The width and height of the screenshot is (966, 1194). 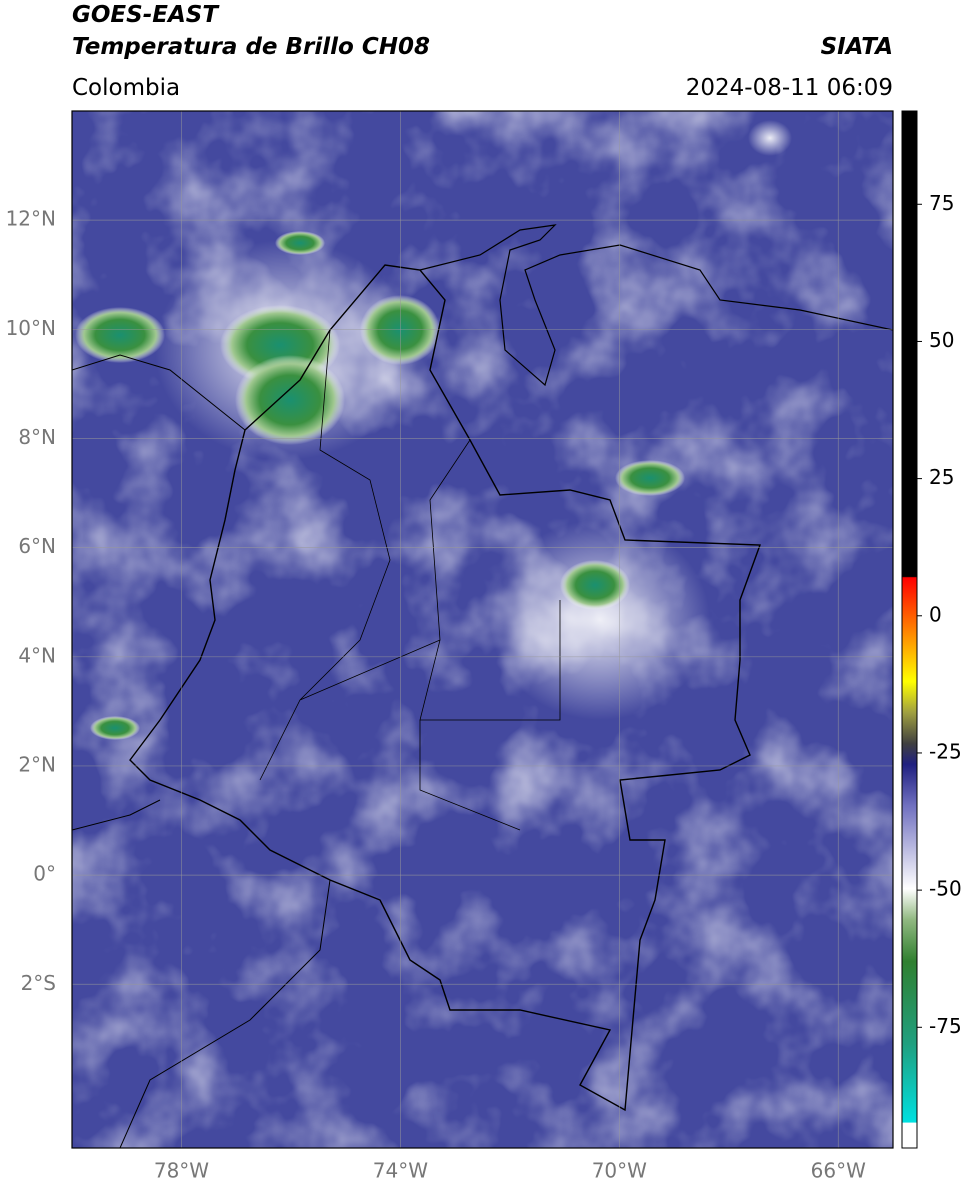 I want to click on colorbar-tick-label: -75, so click(x=945, y=1026).